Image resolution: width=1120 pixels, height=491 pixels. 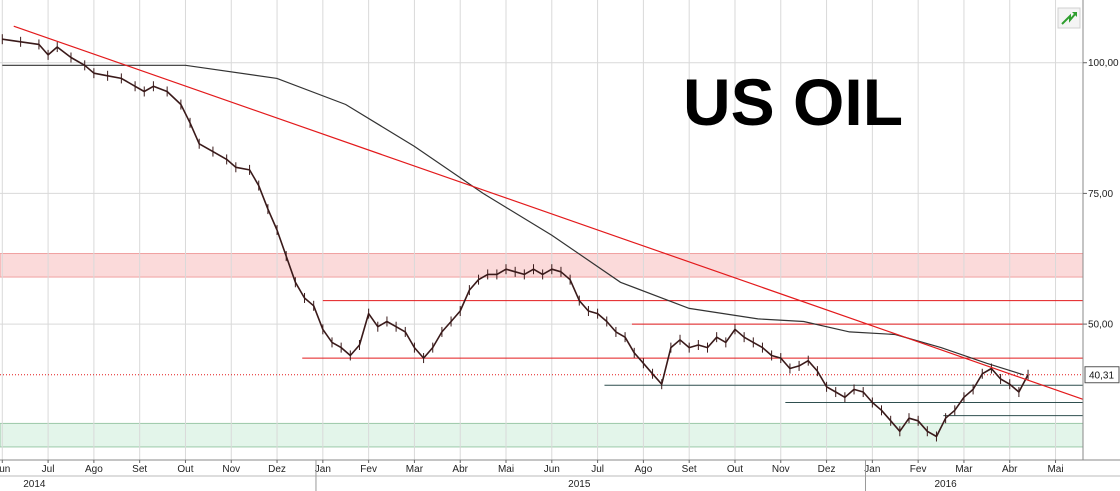 I want to click on y-axis-panel, so click(x=1101, y=230).